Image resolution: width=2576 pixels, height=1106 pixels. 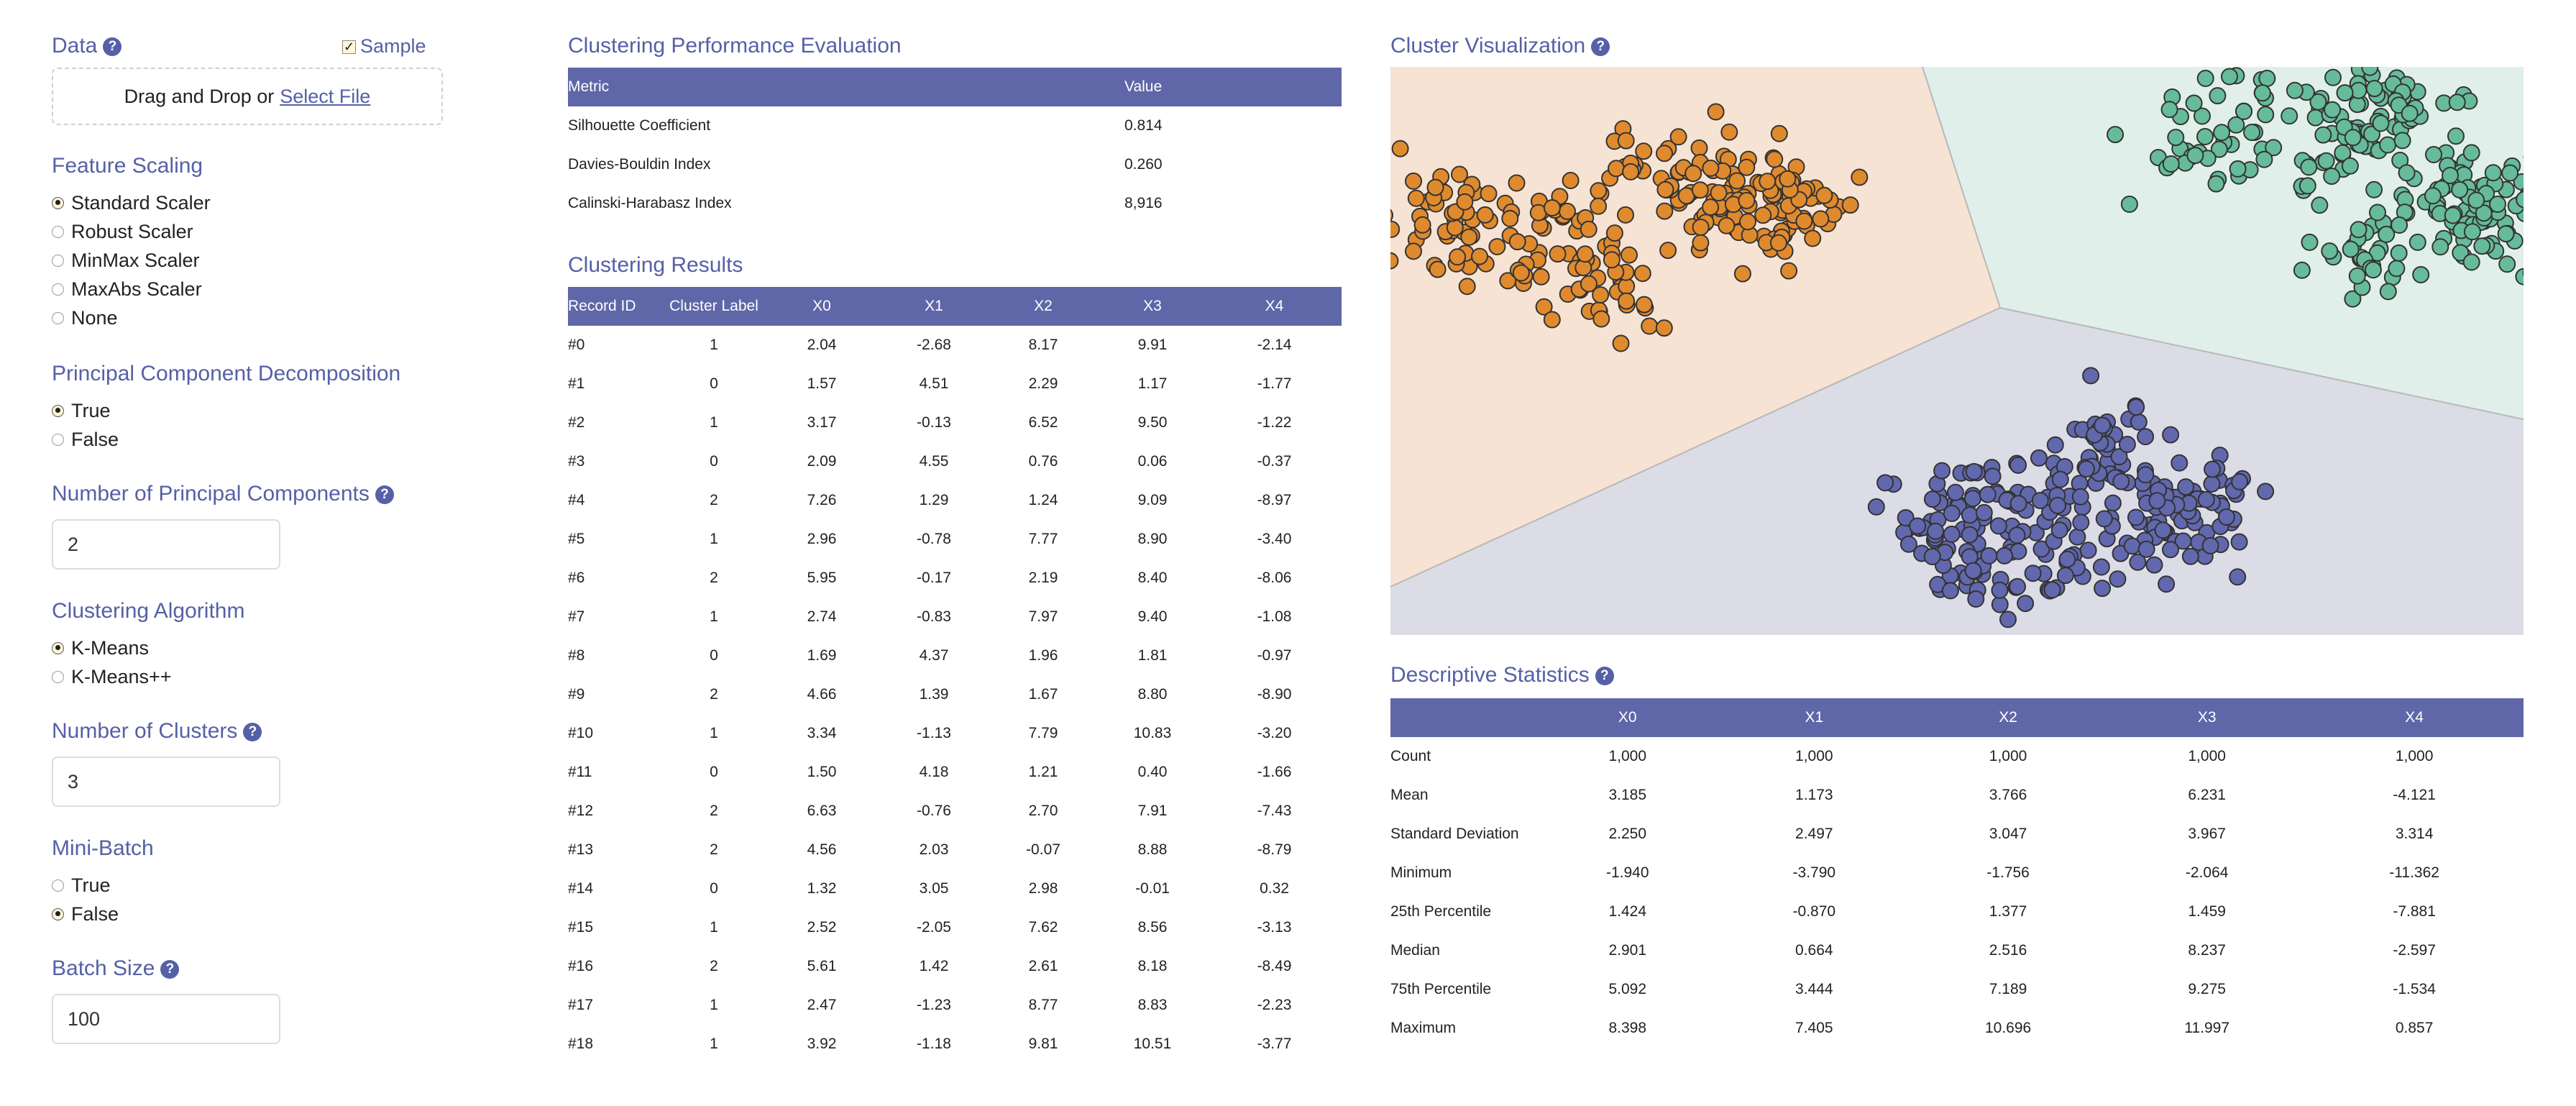 What do you see at coordinates (166, 544) in the screenshot?
I see `num-components-input` at bounding box center [166, 544].